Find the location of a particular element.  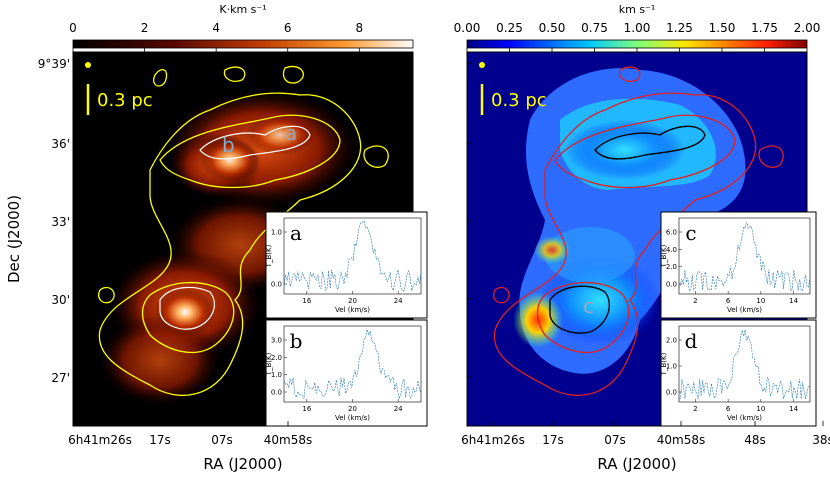

colorbar-tick: 1.00 is located at coordinates (637, 28).